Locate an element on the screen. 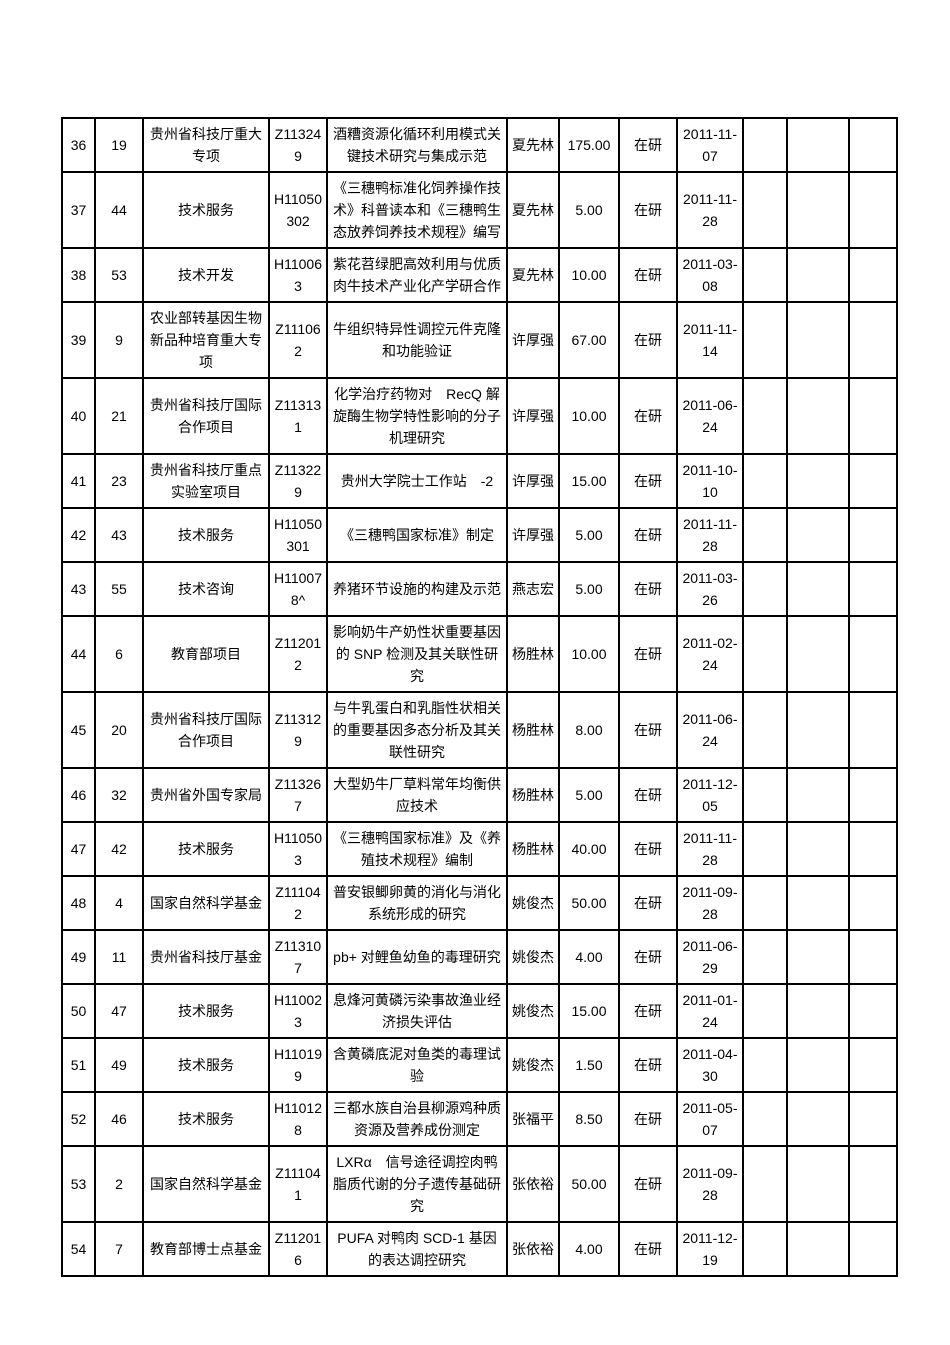 This screenshot has height=1345, width=950. cell-date: 2011-12-05 is located at coordinates (710, 795).